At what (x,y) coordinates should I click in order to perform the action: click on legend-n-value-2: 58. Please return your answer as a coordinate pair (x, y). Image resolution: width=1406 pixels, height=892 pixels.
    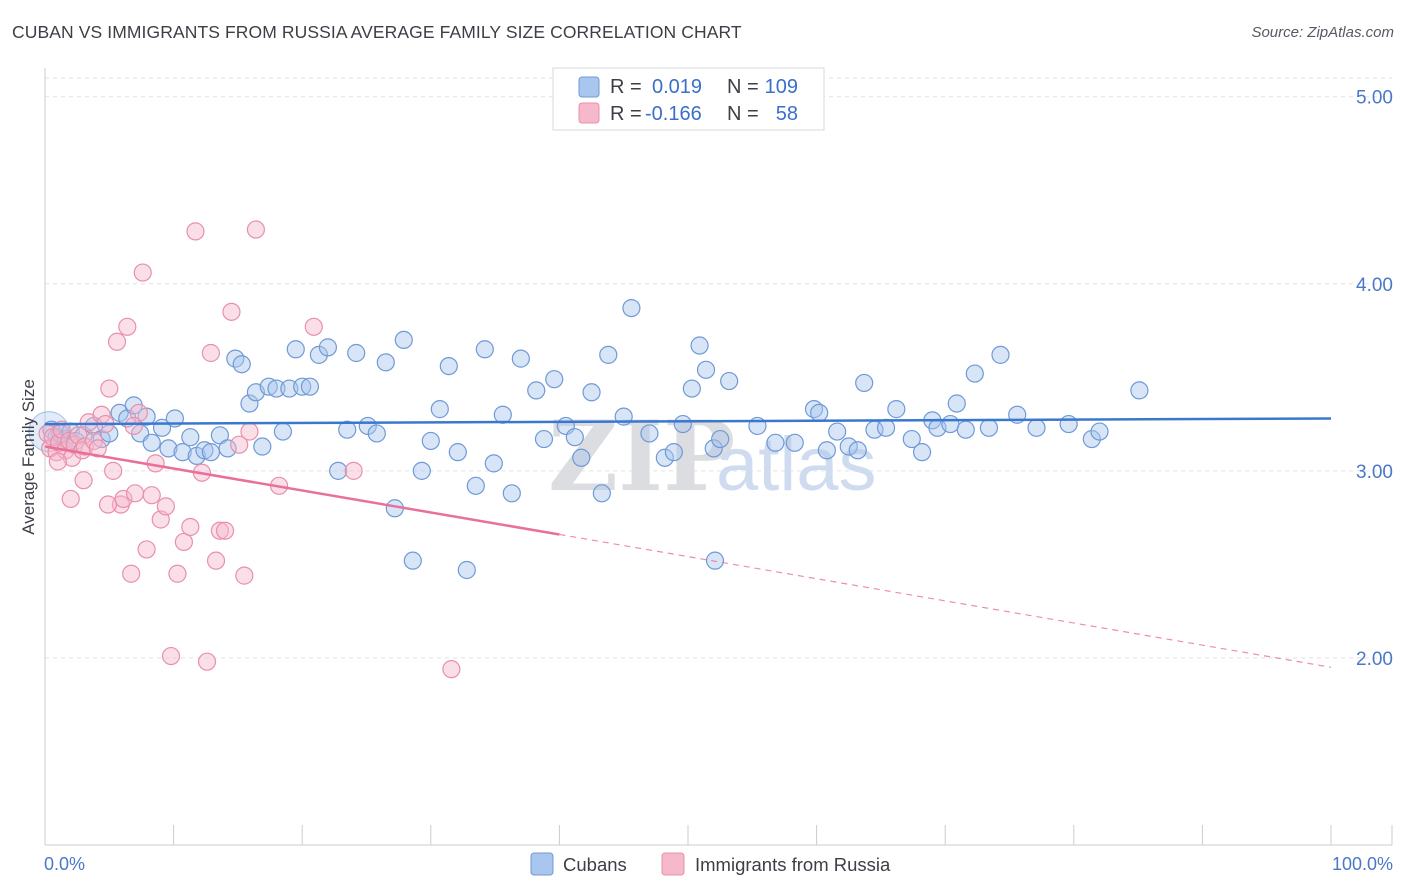
    Looking at the image, I should click on (787, 114).